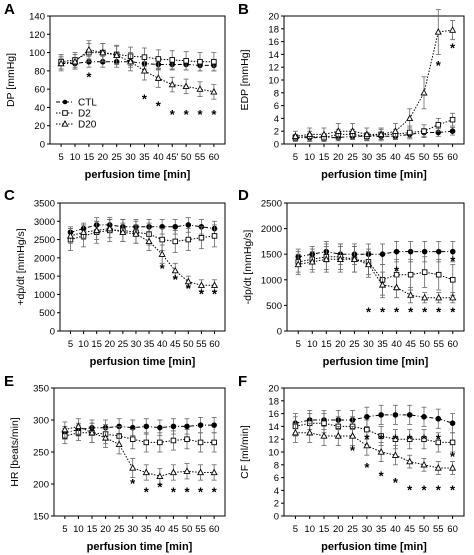 The width and height of the screenshot is (474, 555). What do you see at coordinates (273, 68) in the screenshot?
I see `y-tick-label: 12` at bounding box center [273, 68].